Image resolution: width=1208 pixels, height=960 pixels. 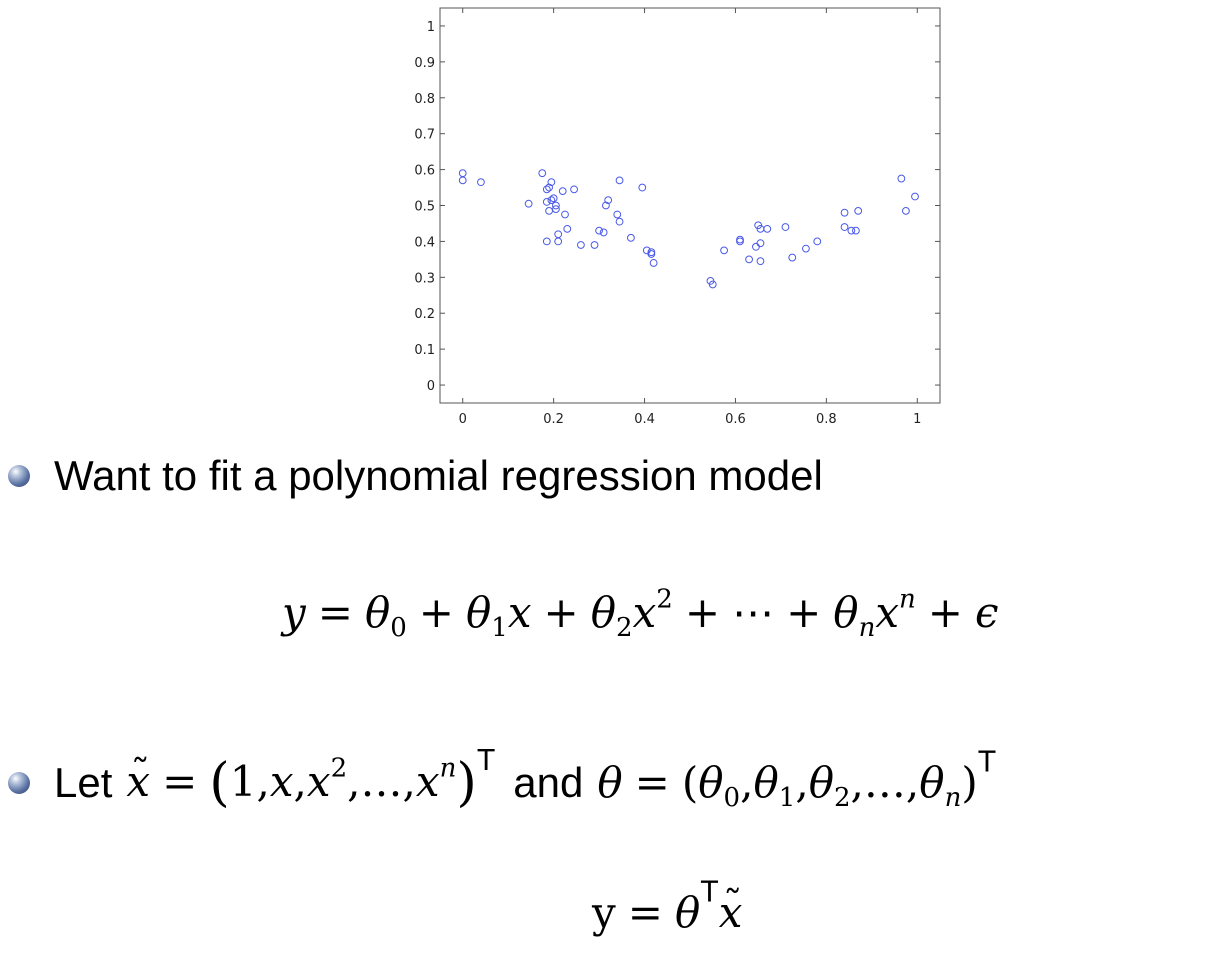 What do you see at coordinates (561, 612) in the screenshot?
I see `eq1-plus-2: +` at bounding box center [561, 612].